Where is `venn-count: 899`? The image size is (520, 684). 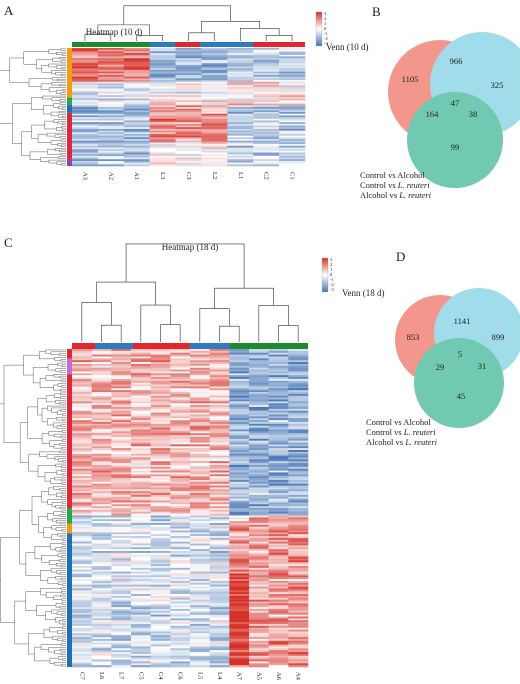
venn-count: 899 is located at coordinates (498, 337).